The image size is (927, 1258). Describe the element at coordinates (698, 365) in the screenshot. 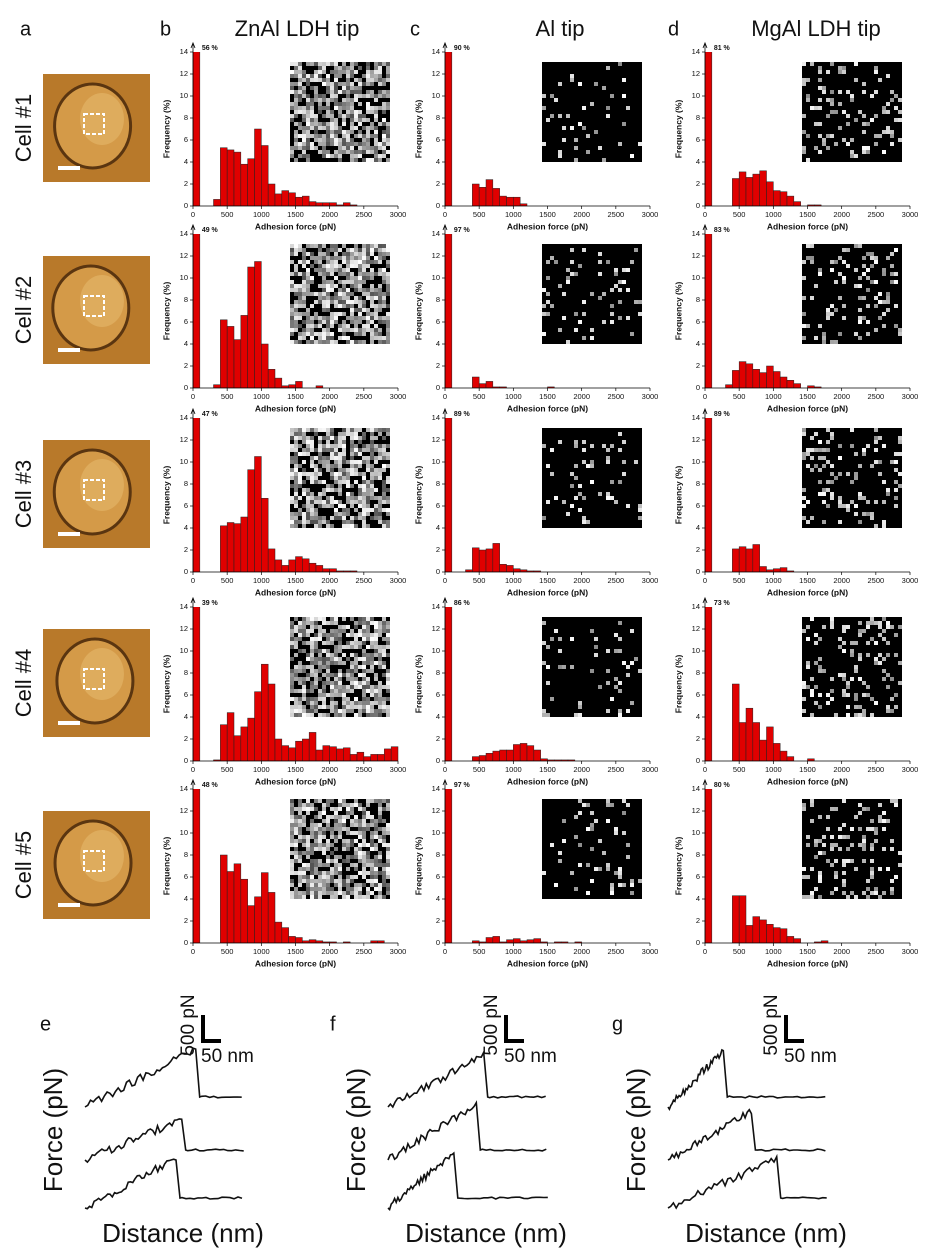

I see `y-tick-label: 2` at that location.